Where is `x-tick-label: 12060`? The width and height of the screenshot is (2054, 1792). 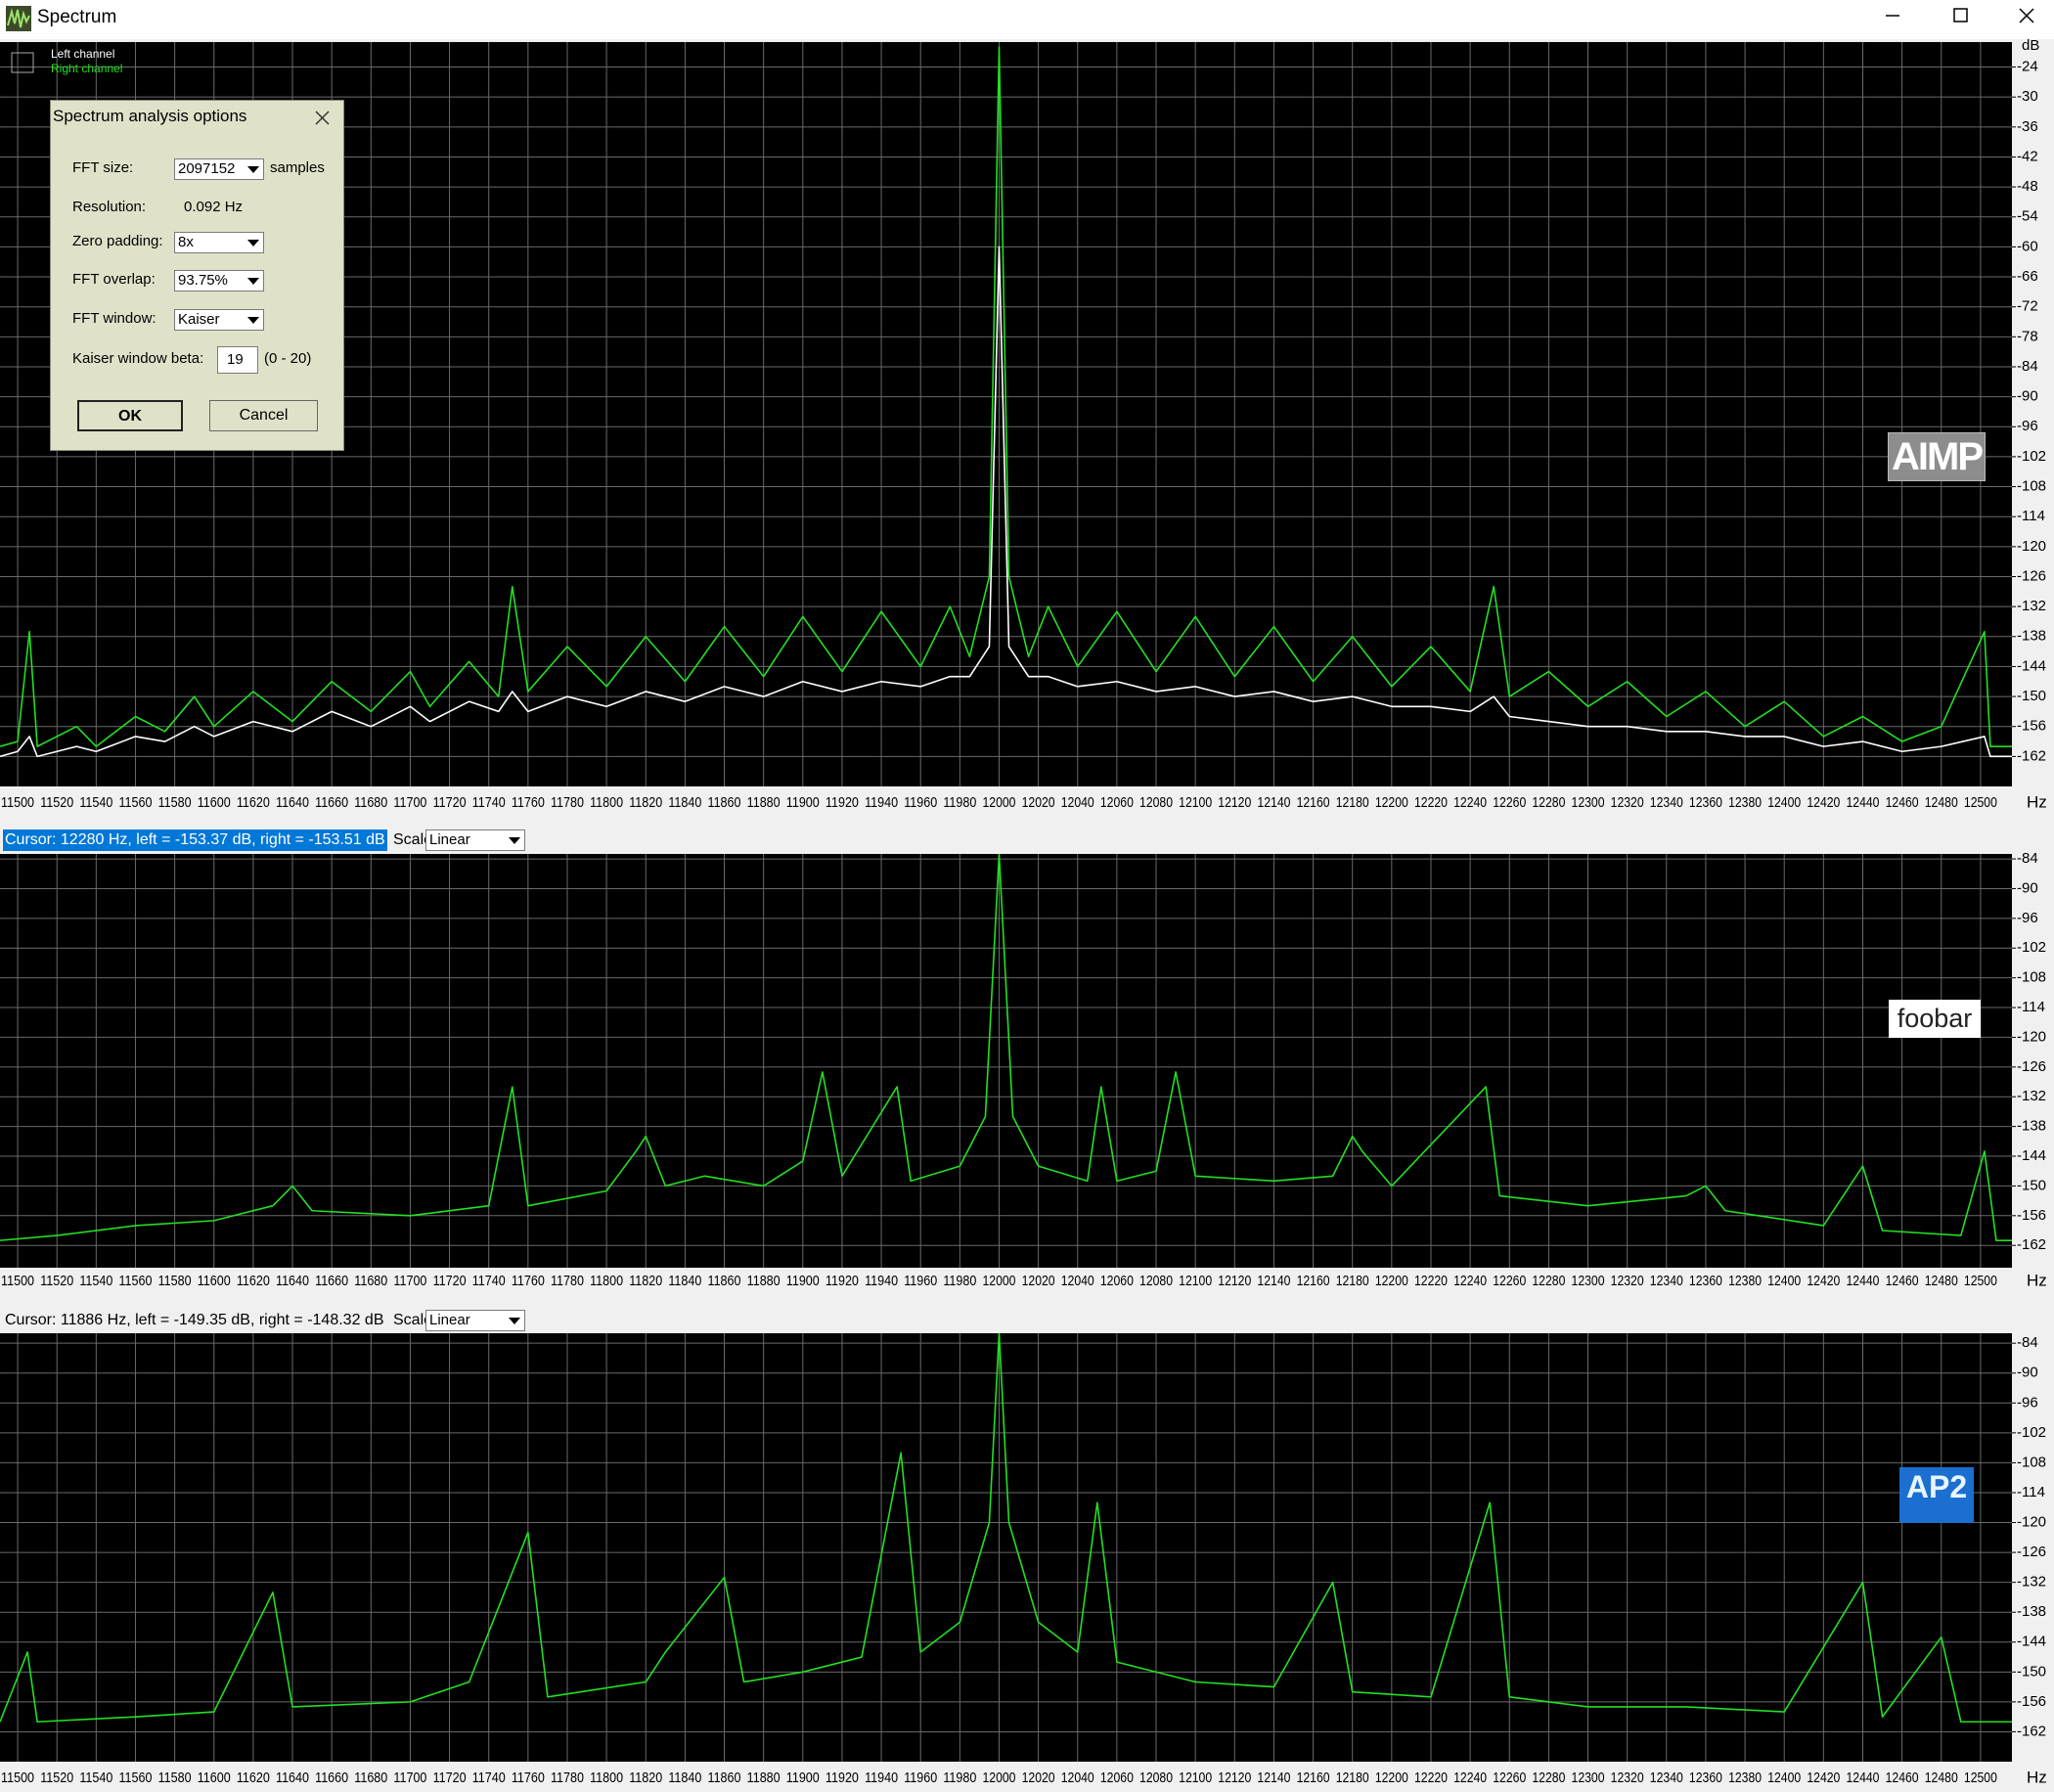 x-tick-label: 12060 is located at coordinates (1117, 1778).